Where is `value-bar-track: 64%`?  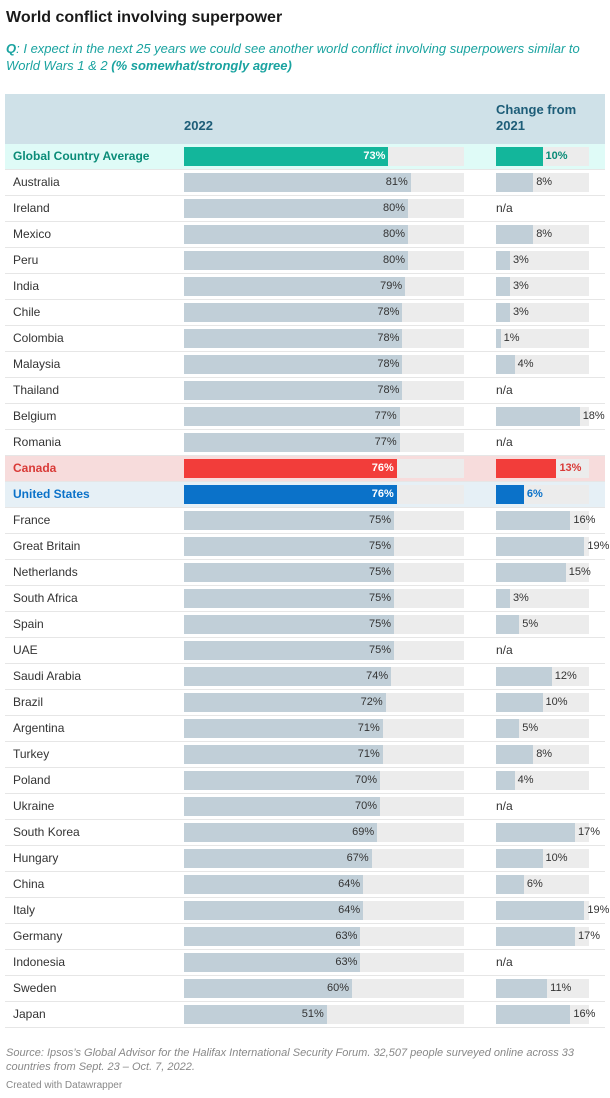 value-bar-track: 64% is located at coordinates (324, 910).